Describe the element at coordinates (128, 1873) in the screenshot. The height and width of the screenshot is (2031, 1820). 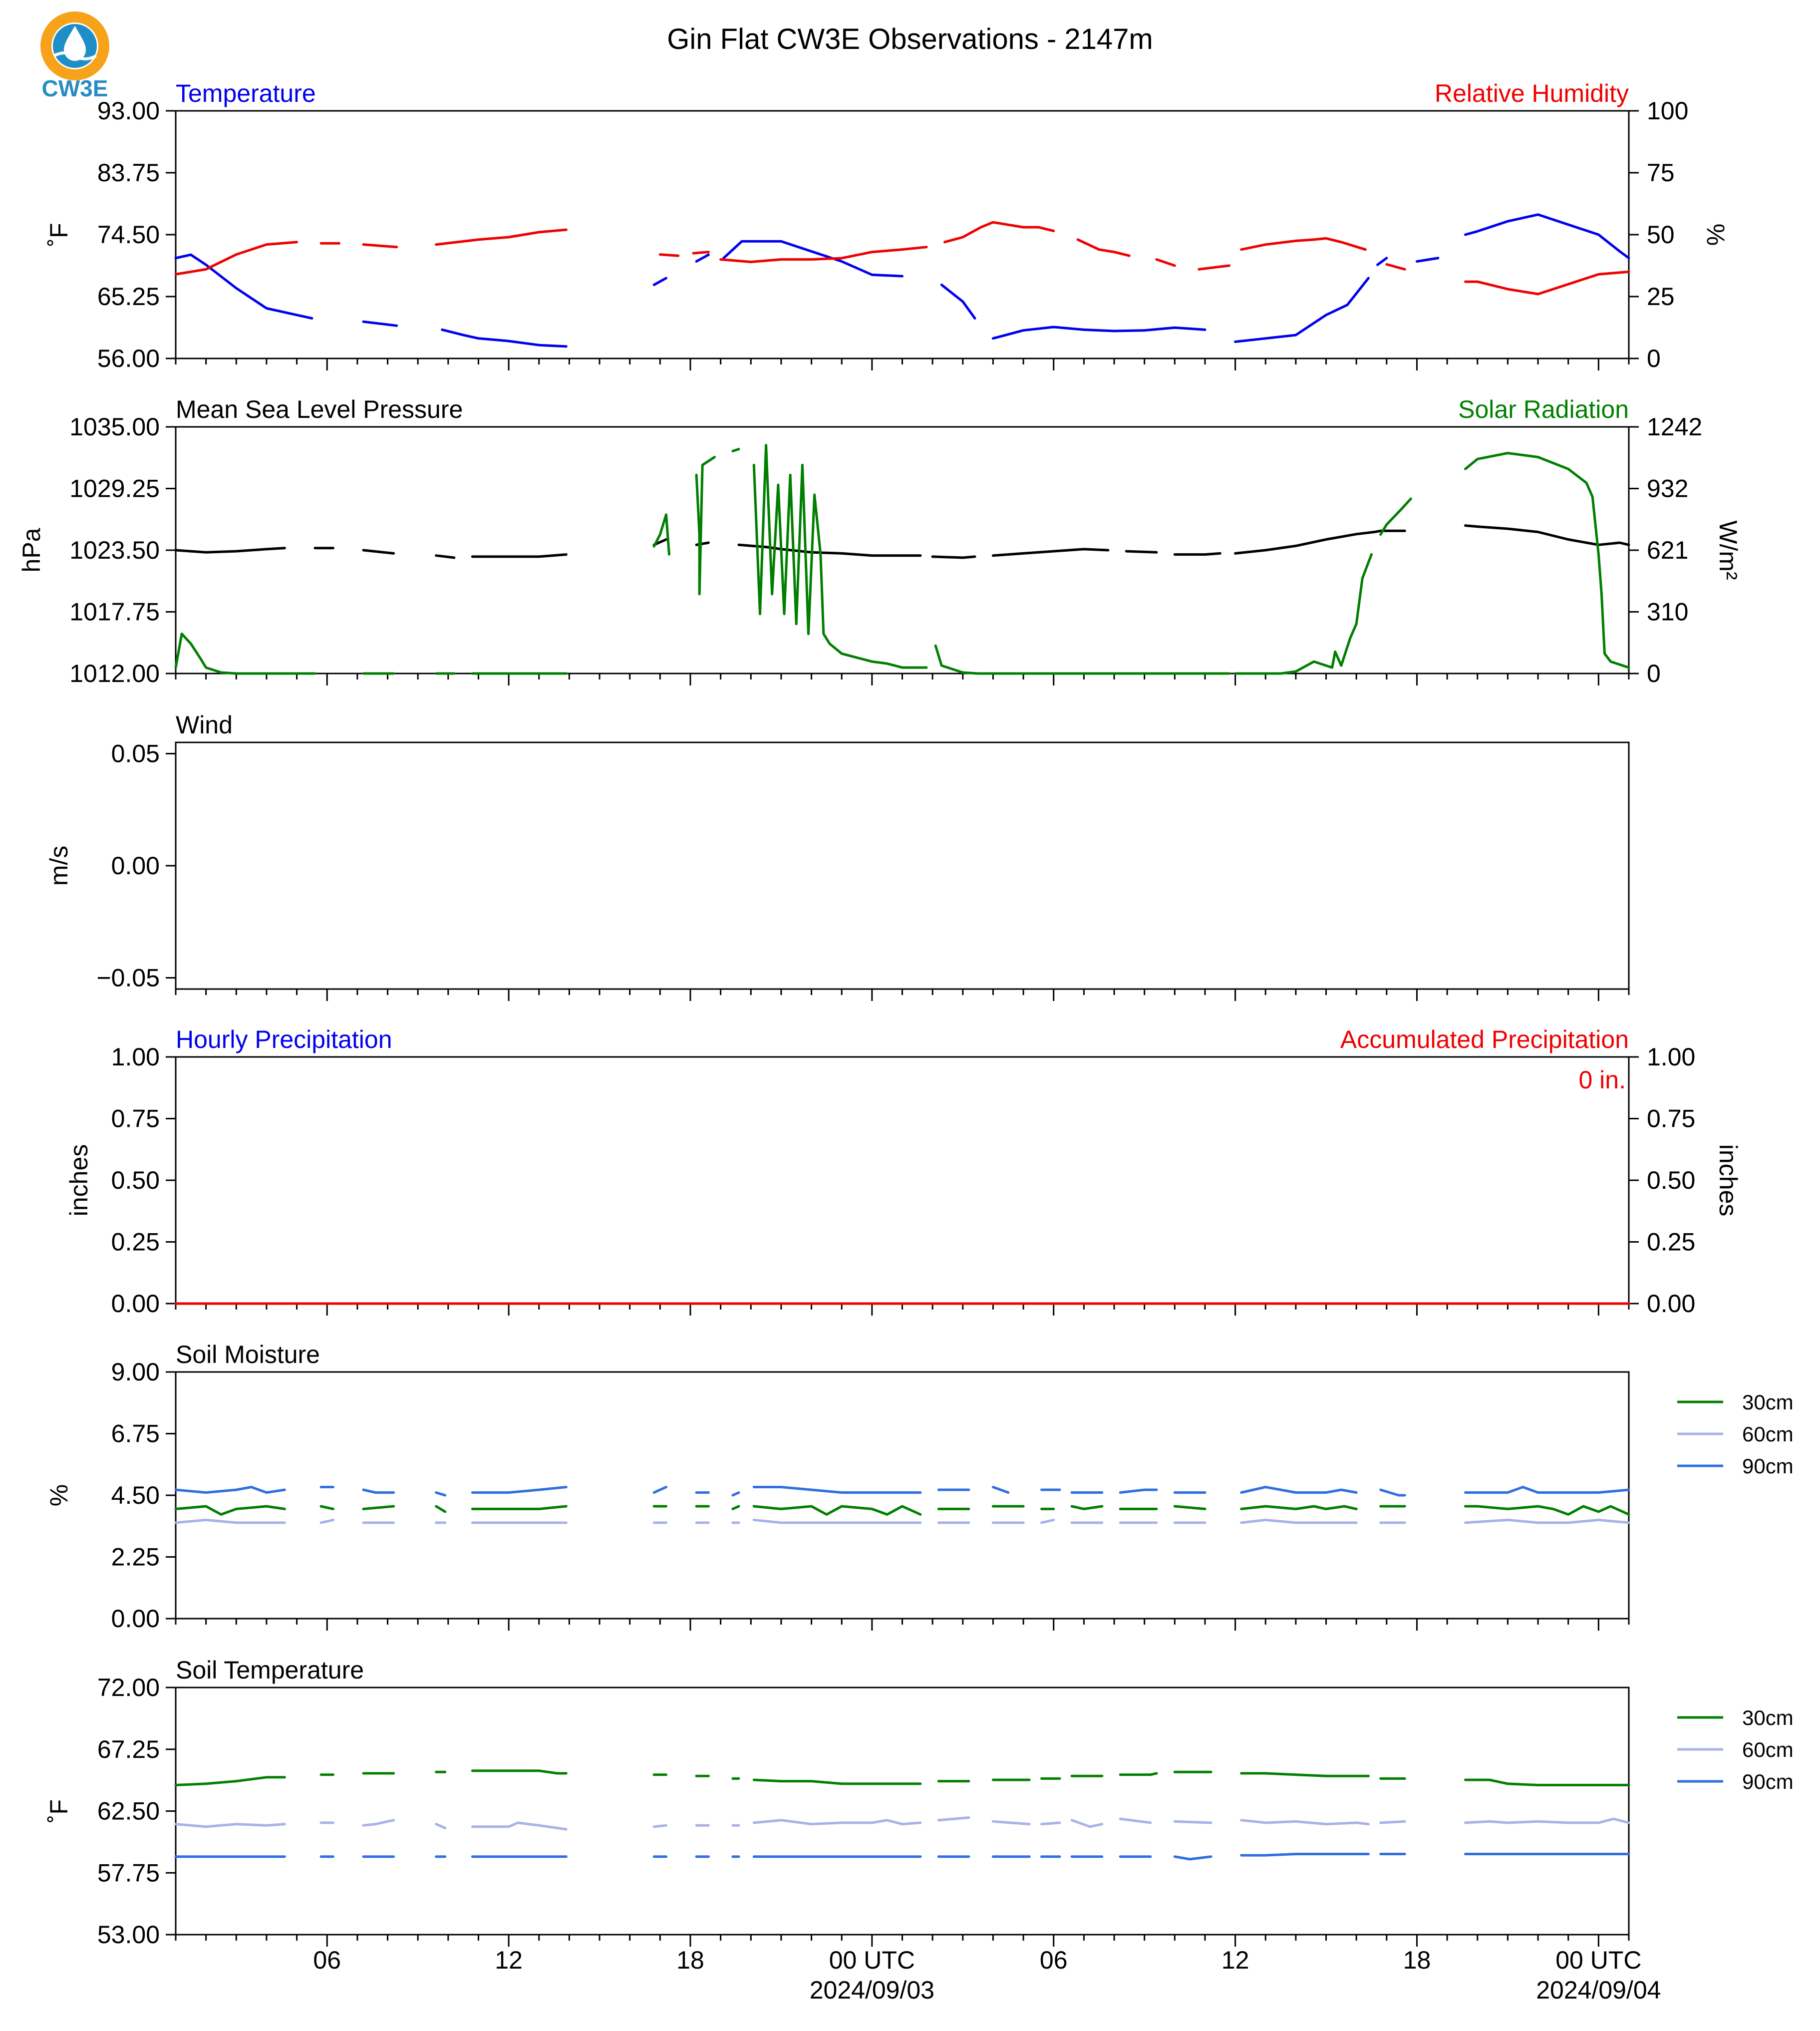
I see `y-tick-label: 57.75` at that location.